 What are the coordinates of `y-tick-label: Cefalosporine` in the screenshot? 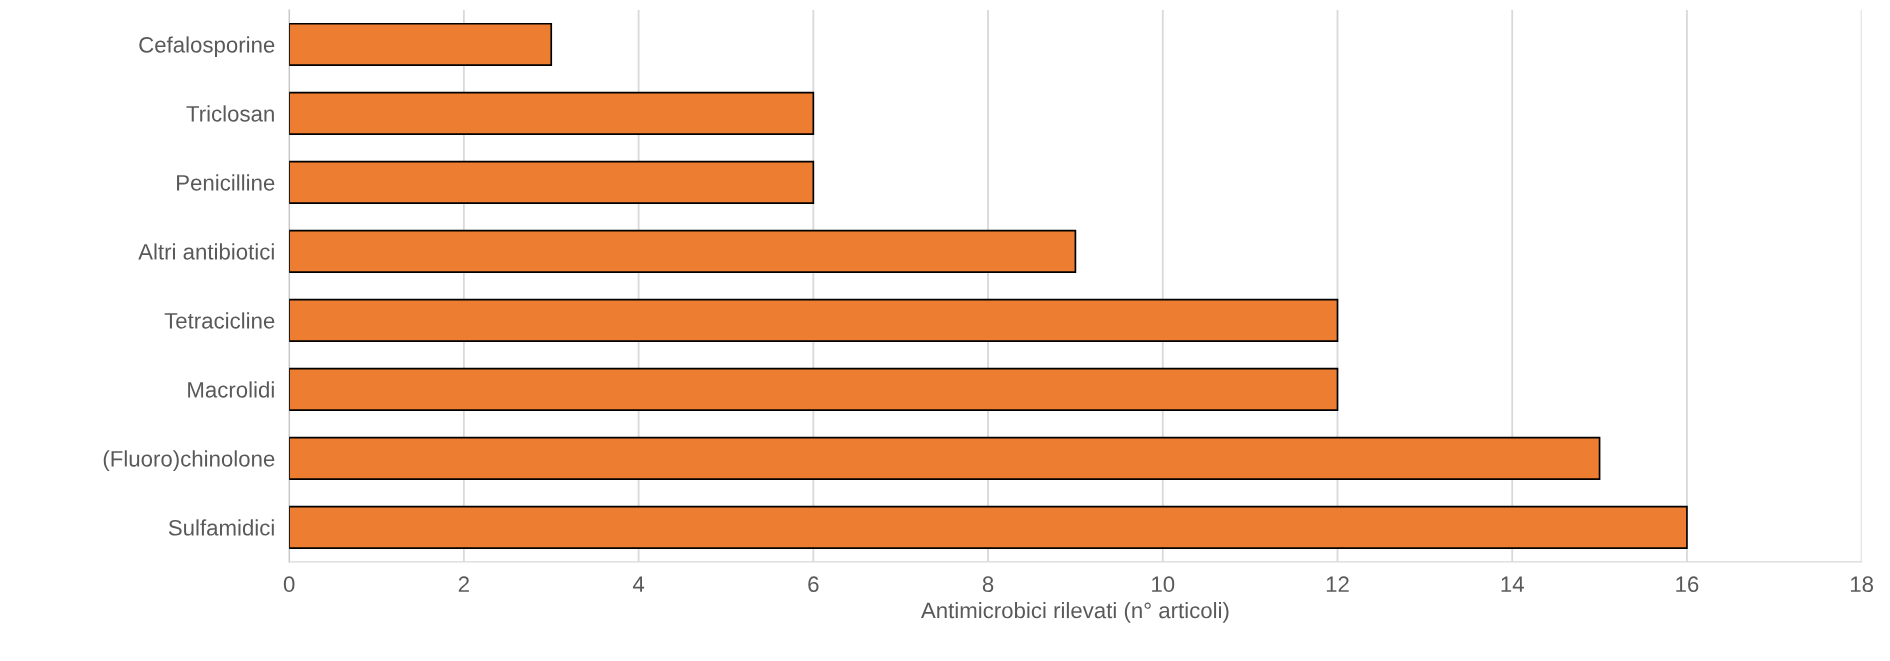 It's located at (207, 47).